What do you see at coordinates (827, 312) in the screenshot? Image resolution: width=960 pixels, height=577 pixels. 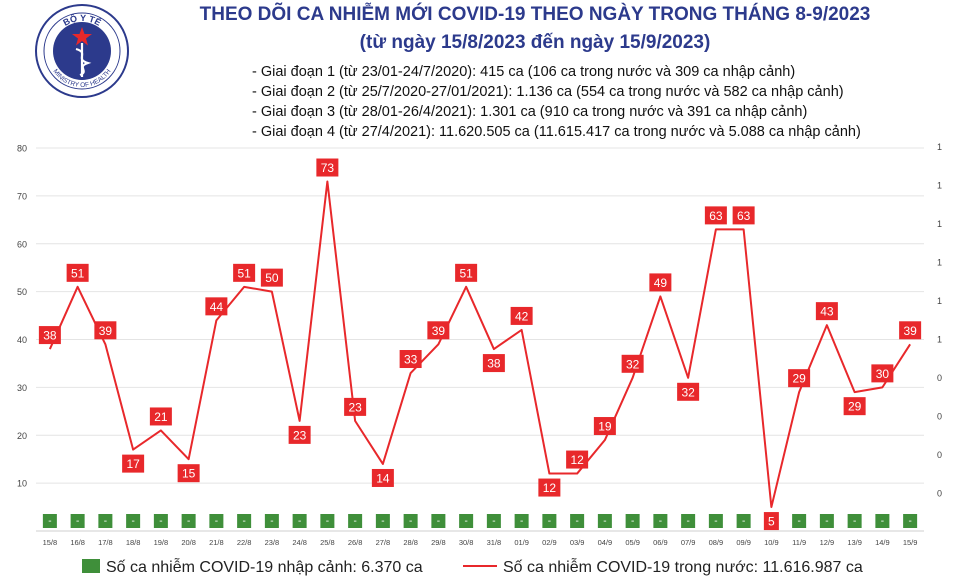 I see `data-label: 43` at bounding box center [827, 312].